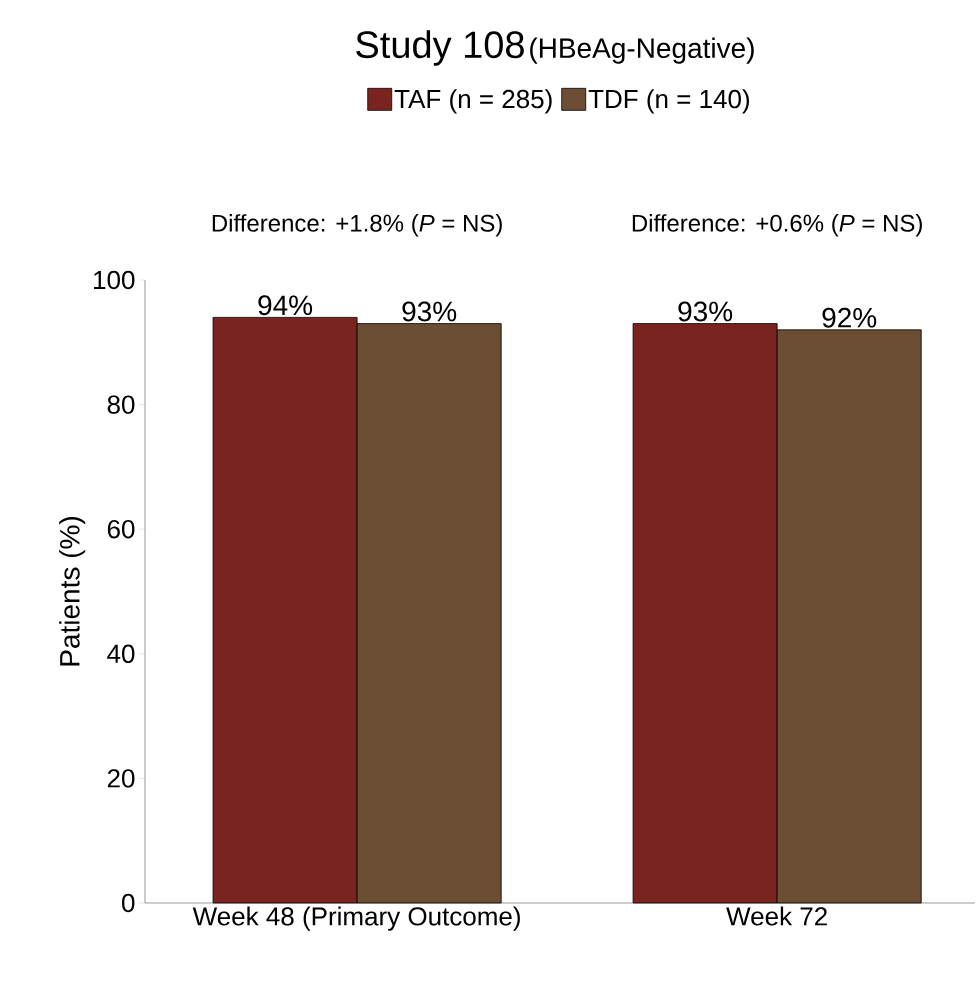  Describe the element at coordinates (72, 591) in the screenshot. I see `y-axis-title: Patients (%)` at that location.